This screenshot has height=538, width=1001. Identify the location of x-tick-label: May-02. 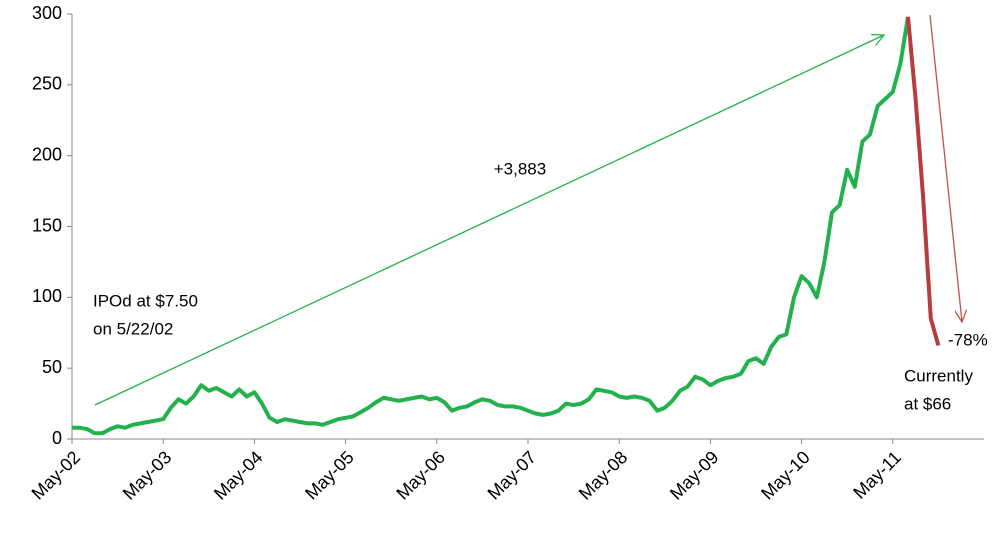
(56, 475).